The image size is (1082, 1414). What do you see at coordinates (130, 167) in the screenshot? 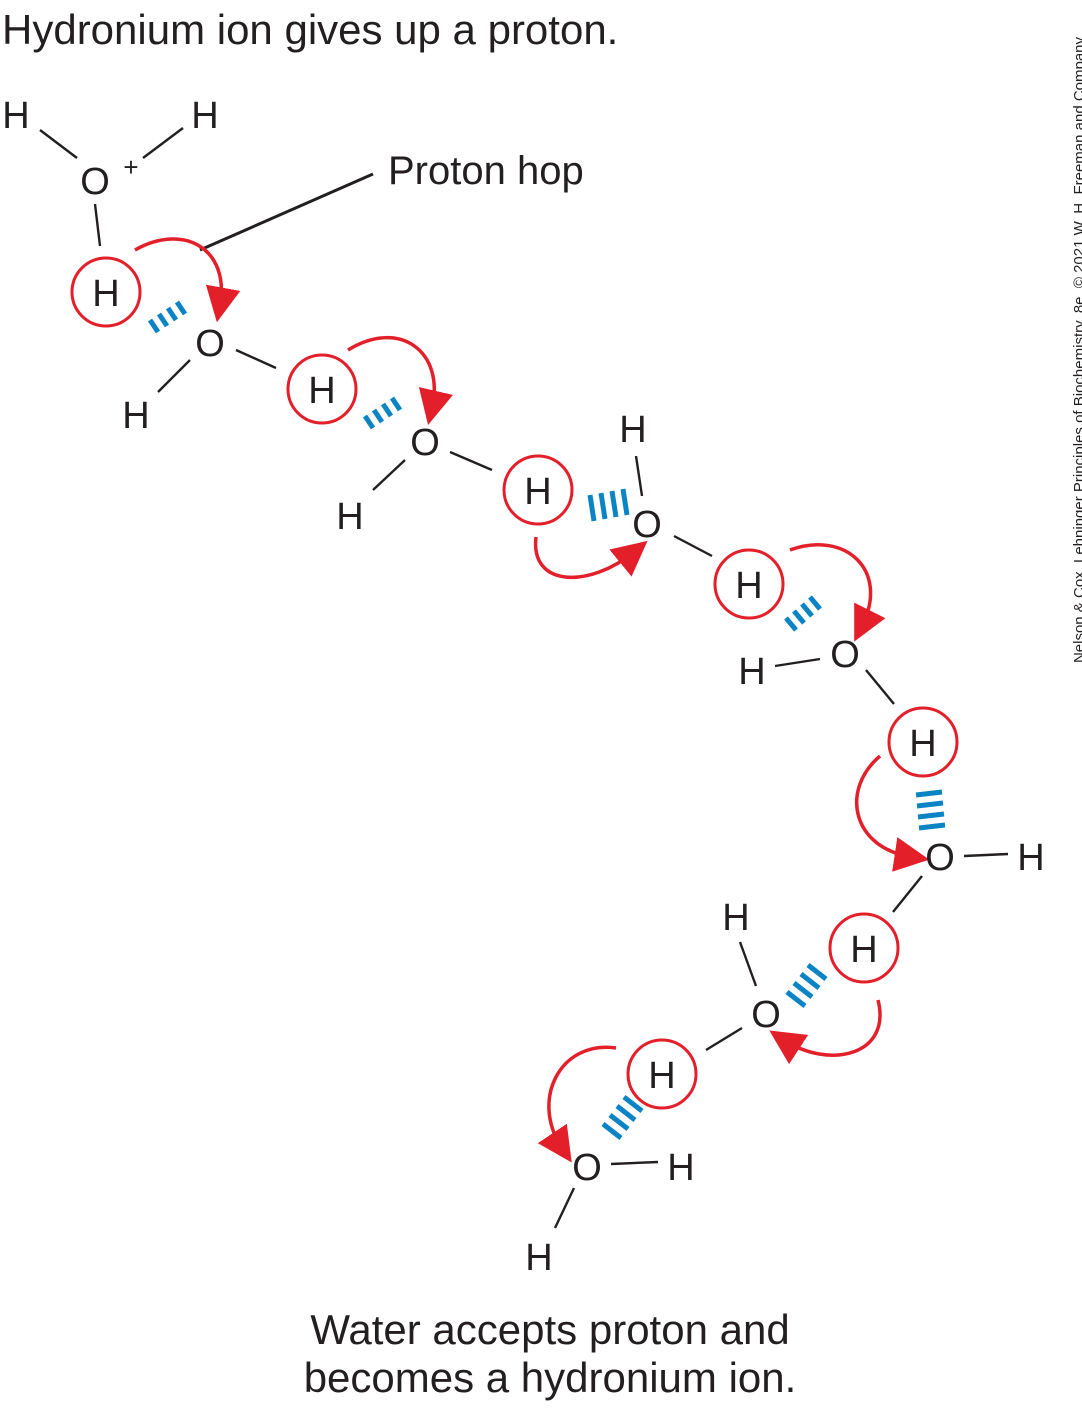
I see `positive-charge: +` at bounding box center [130, 167].